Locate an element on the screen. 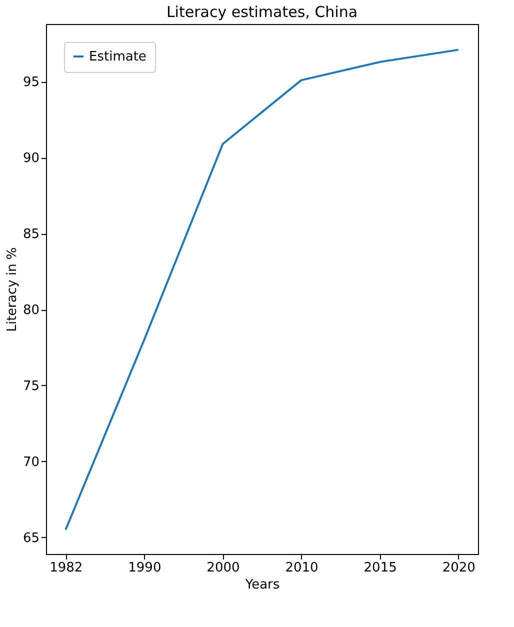  x-axis-title: Years is located at coordinates (262, 585).